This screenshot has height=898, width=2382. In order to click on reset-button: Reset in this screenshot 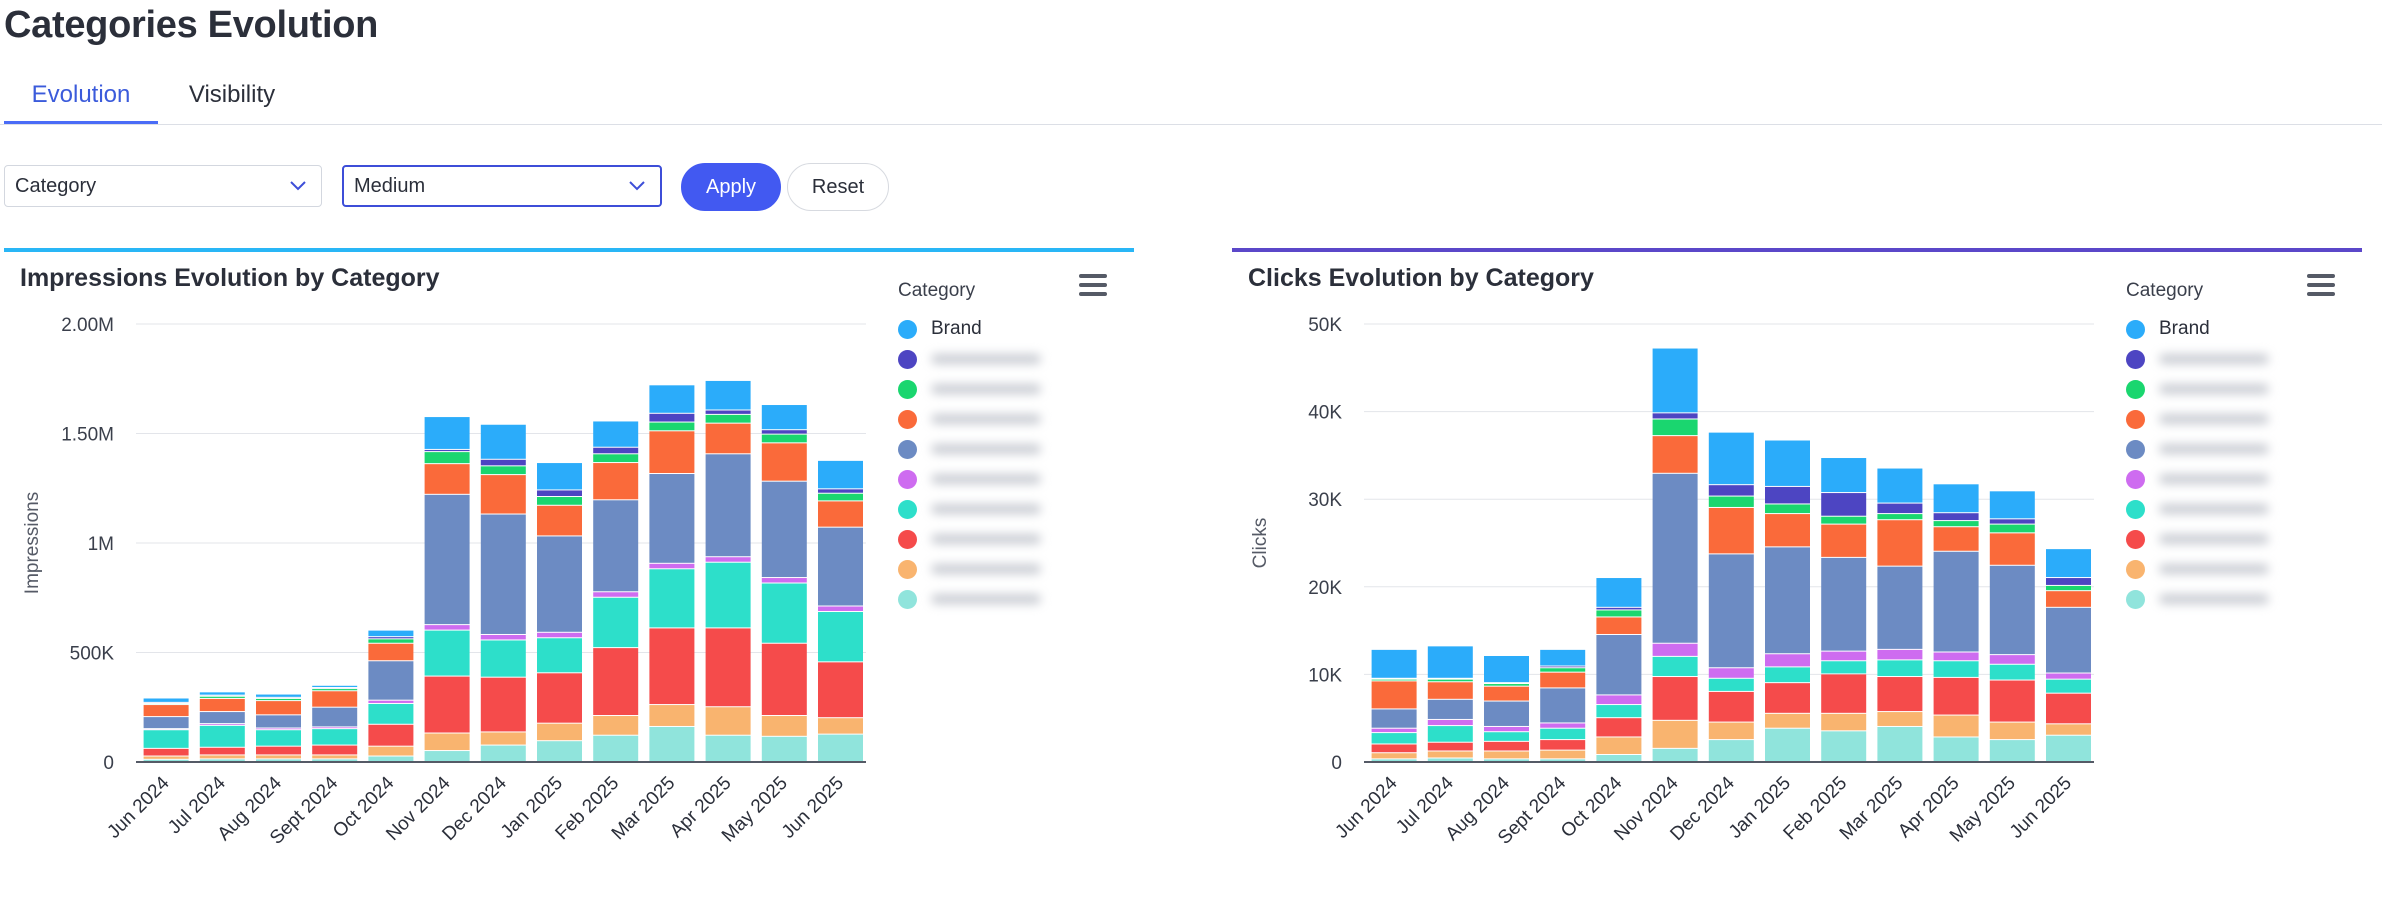, I will do `click(838, 187)`.